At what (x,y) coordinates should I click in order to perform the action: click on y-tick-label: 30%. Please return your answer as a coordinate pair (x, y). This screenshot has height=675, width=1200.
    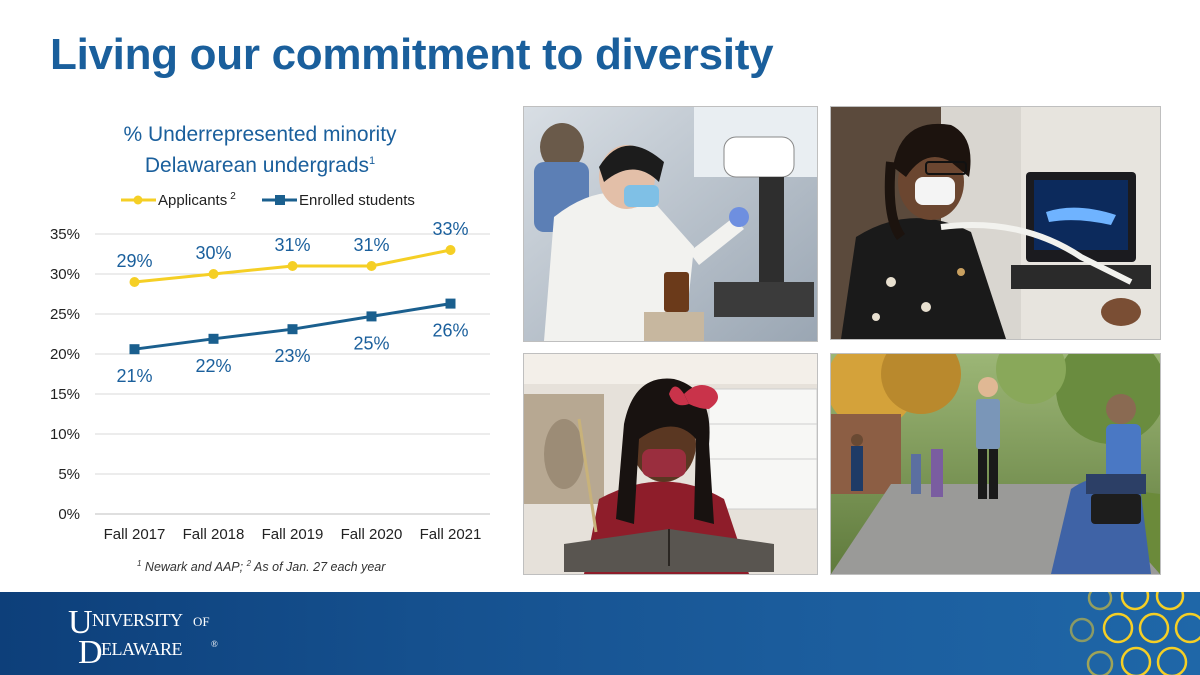
    Looking at the image, I should click on (65, 274).